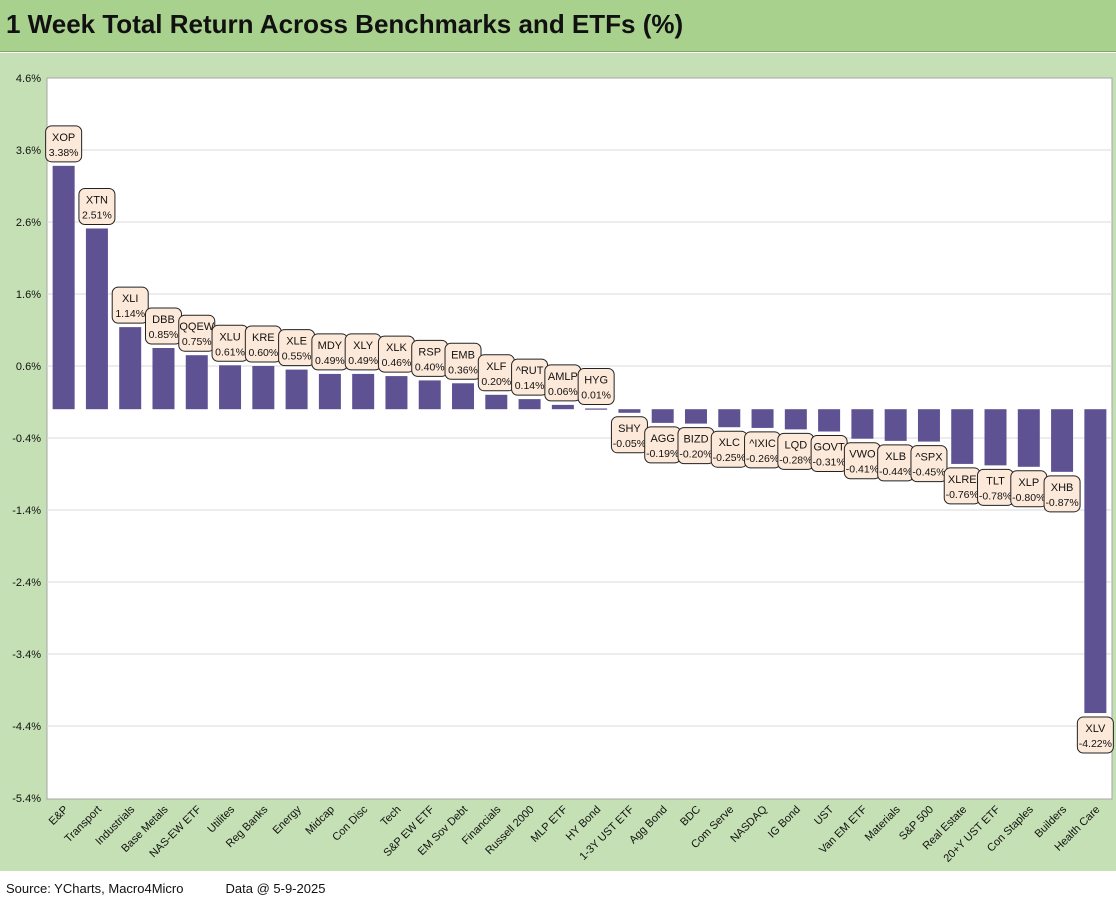 The image size is (1116, 911). Describe the element at coordinates (862, 455) in the screenshot. I see `data-label-ticker: VWO` at that location.